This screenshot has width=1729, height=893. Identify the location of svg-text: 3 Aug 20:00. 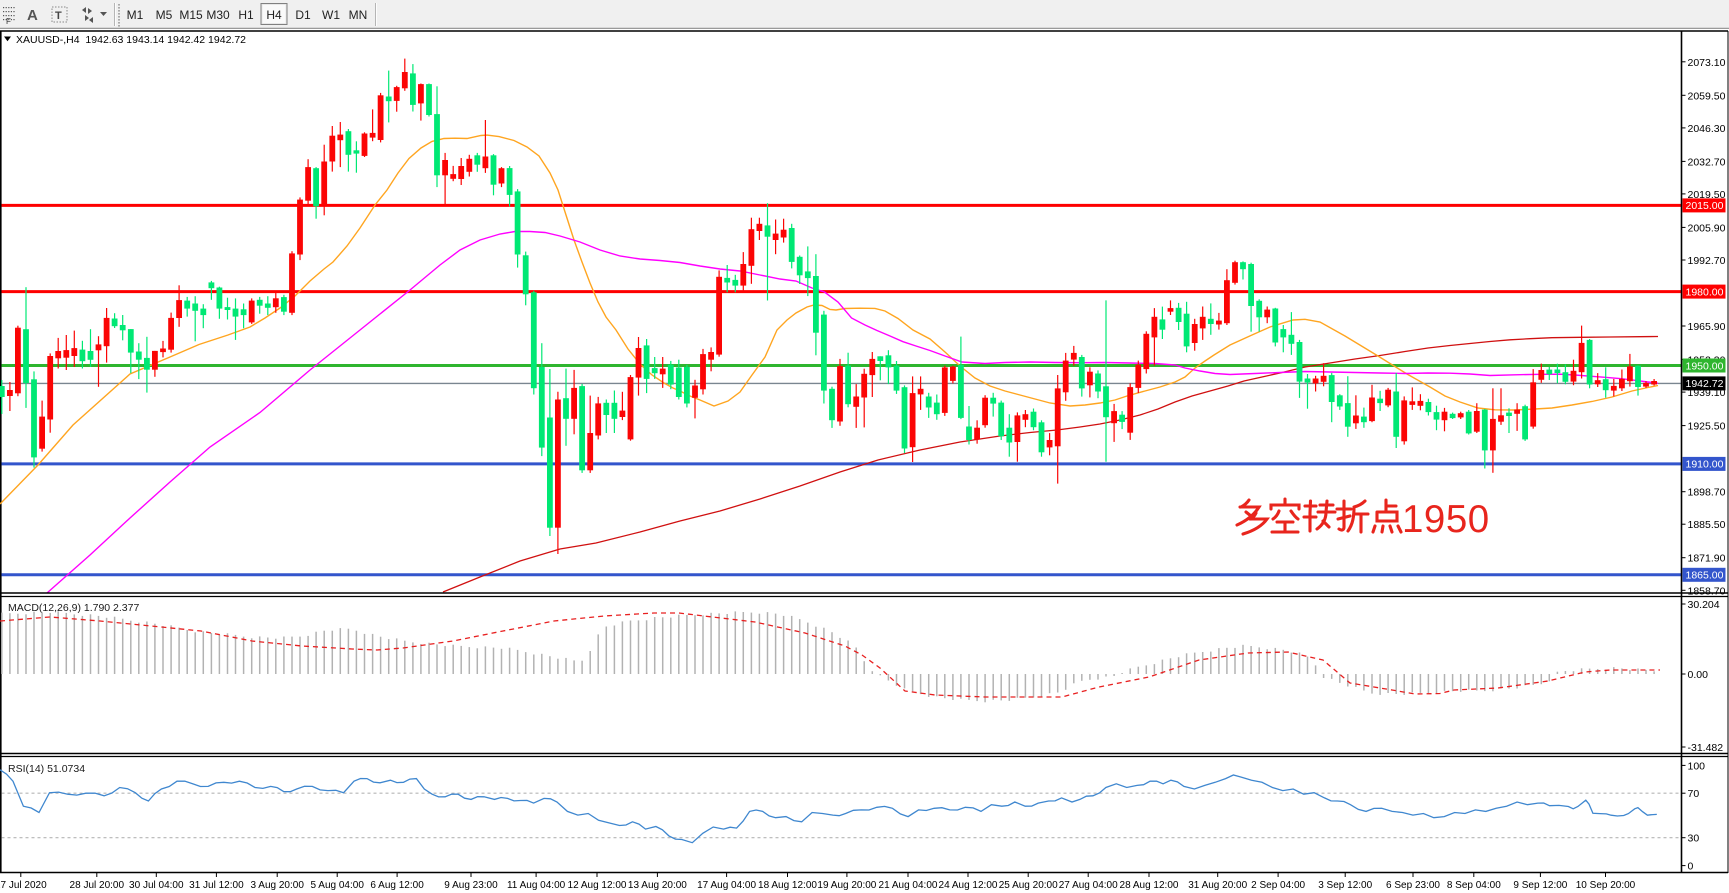
(278, 885).